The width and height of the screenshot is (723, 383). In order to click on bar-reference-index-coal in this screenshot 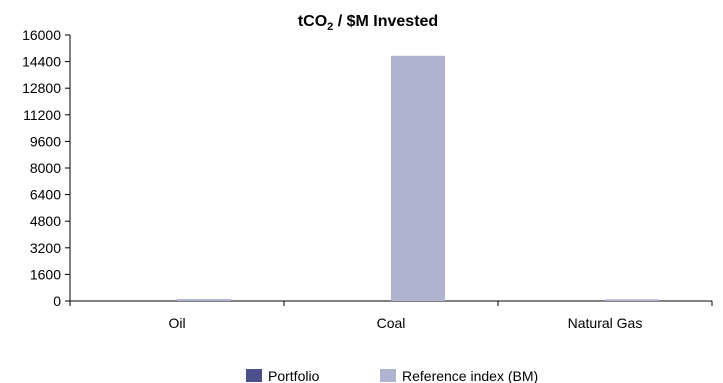, I will do `click(418, 178)`.